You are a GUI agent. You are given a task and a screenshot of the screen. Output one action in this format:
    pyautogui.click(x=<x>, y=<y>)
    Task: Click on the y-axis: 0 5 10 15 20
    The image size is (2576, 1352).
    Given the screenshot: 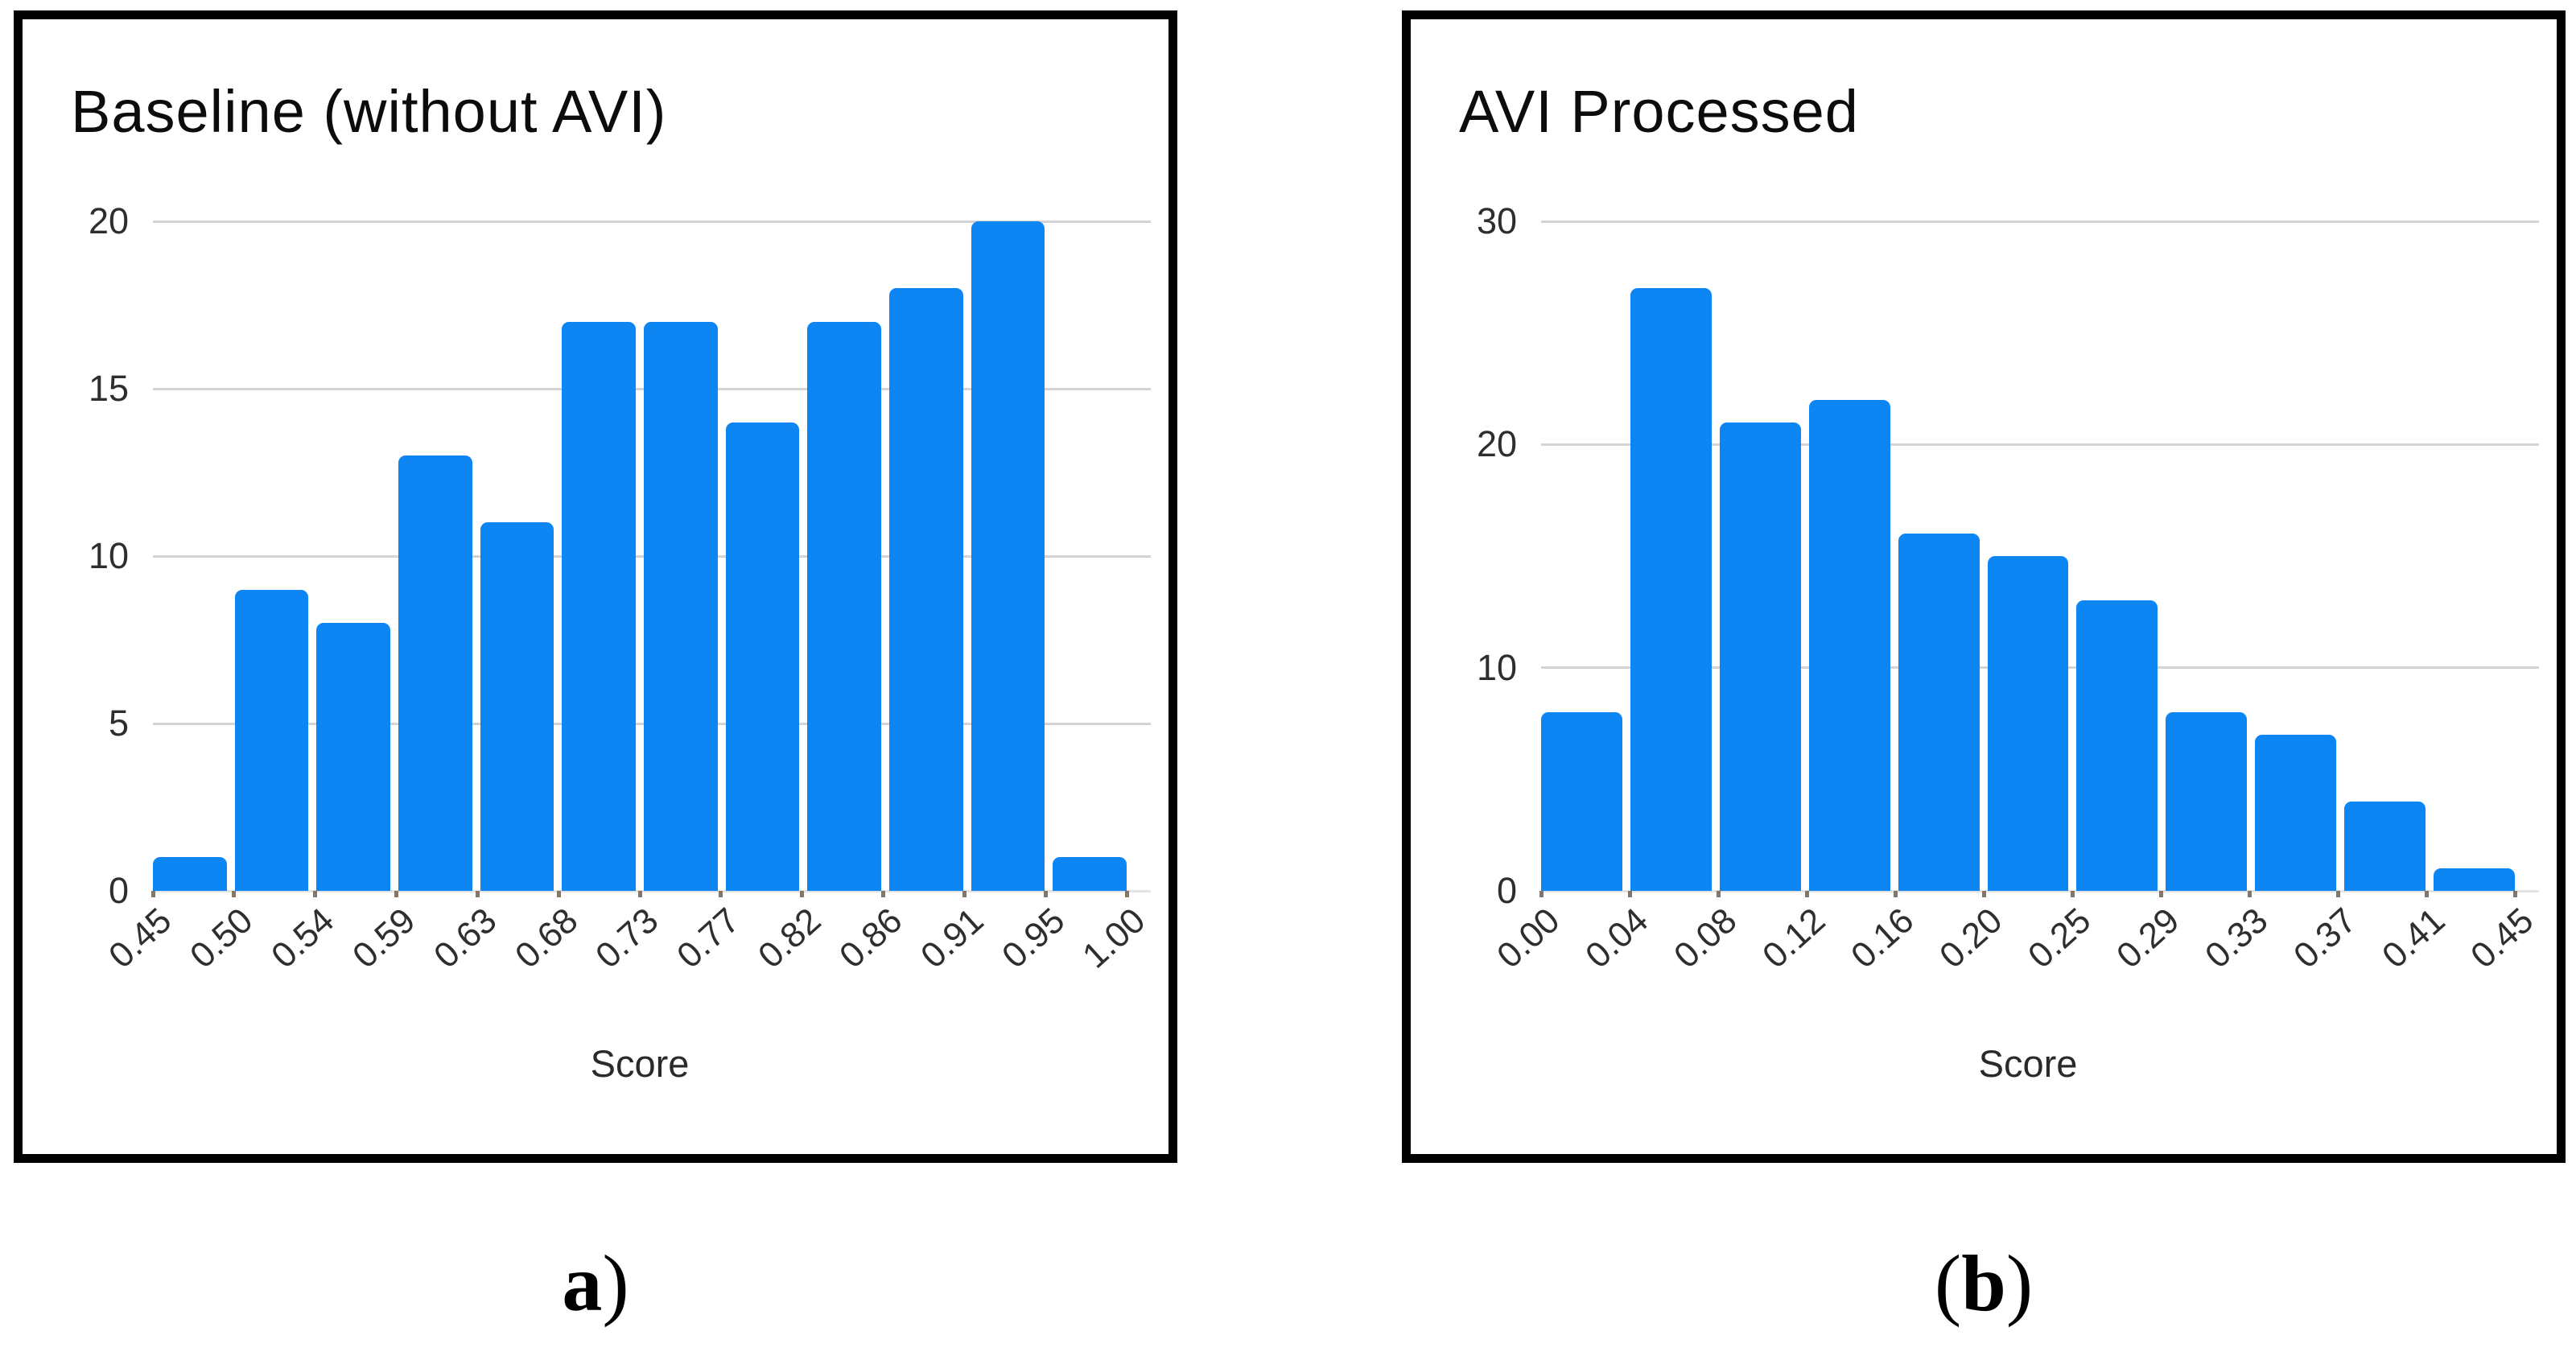 What is the action you would take?
    pyautogui.click(x=76, y=555)
    